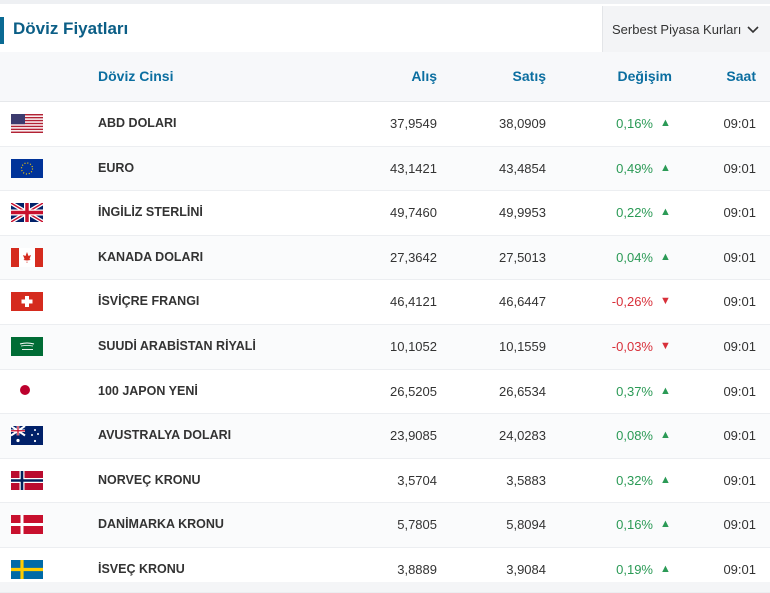 Image resolution: width=770 pixels, height=593 pixels. Describe the element at coordinates (151, 256) in the screenshot. I see `currency-name: KANADA DOLARI` at that location.